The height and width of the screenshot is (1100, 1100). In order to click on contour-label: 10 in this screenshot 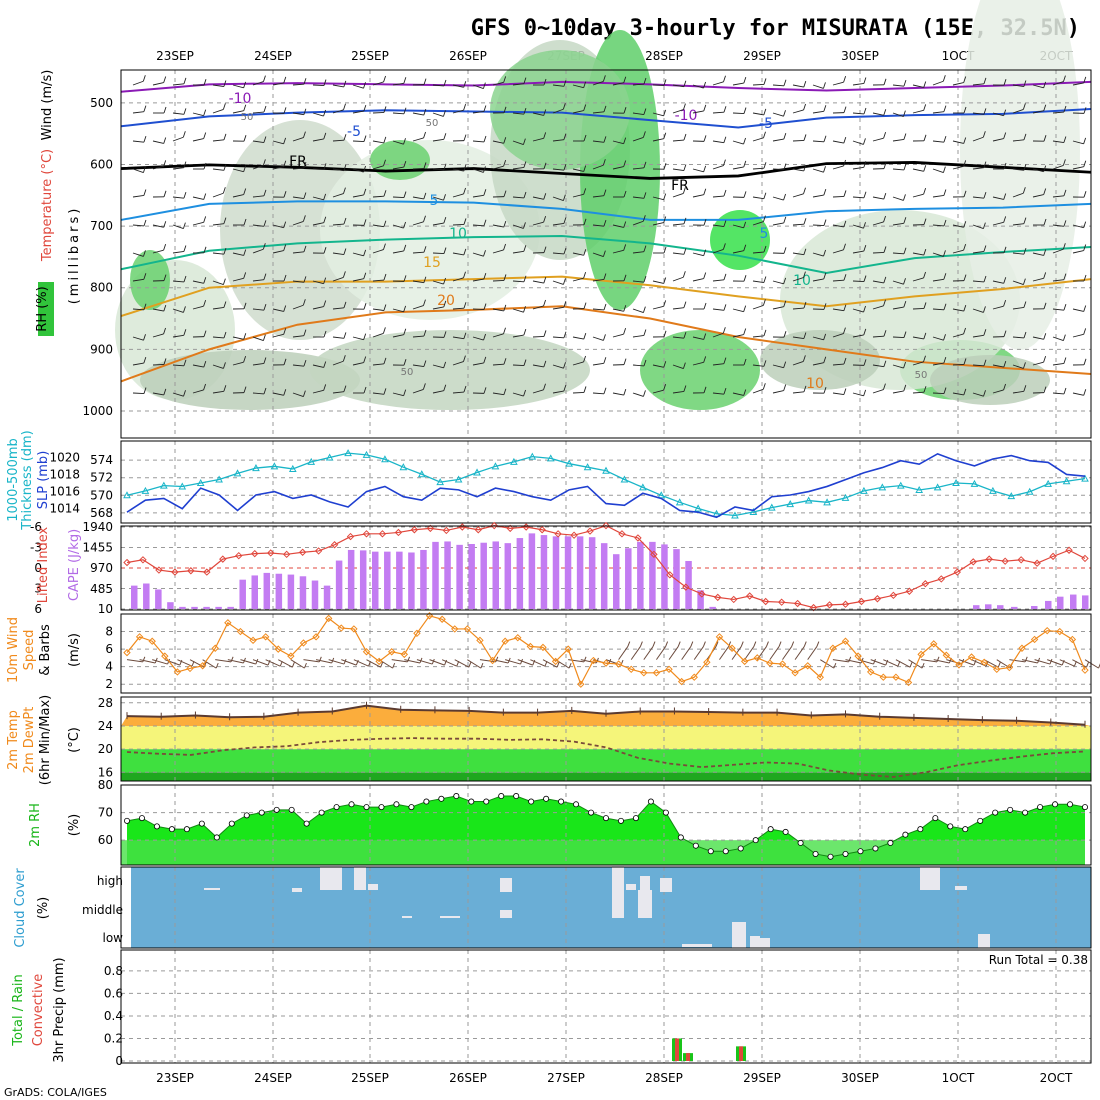, I will do `click(802, 281)`.